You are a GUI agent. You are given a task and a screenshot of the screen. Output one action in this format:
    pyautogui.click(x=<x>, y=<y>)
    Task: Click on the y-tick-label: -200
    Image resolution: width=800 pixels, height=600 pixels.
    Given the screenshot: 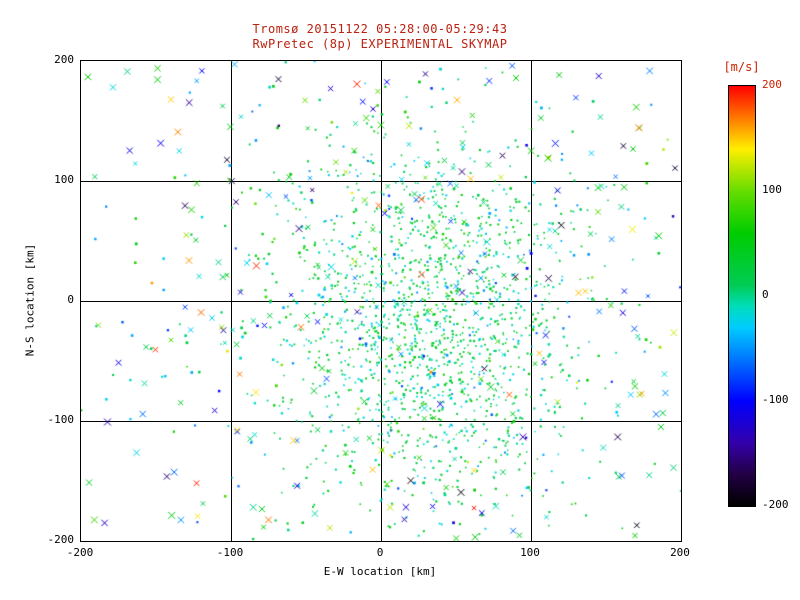 What is the action you would take?
    pyautogui.click(x=61, y=539)
    